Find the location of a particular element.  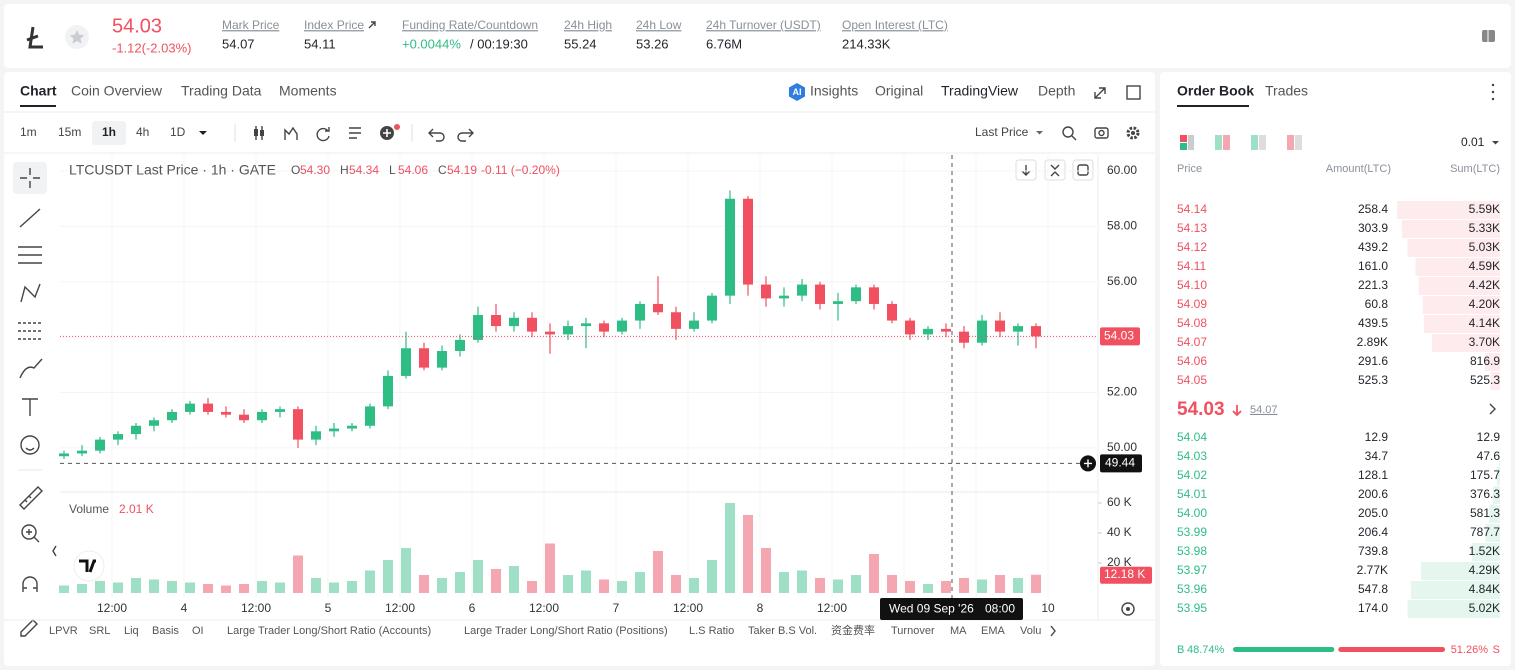

interval-button: 4h is located at coordinates (142, 132).